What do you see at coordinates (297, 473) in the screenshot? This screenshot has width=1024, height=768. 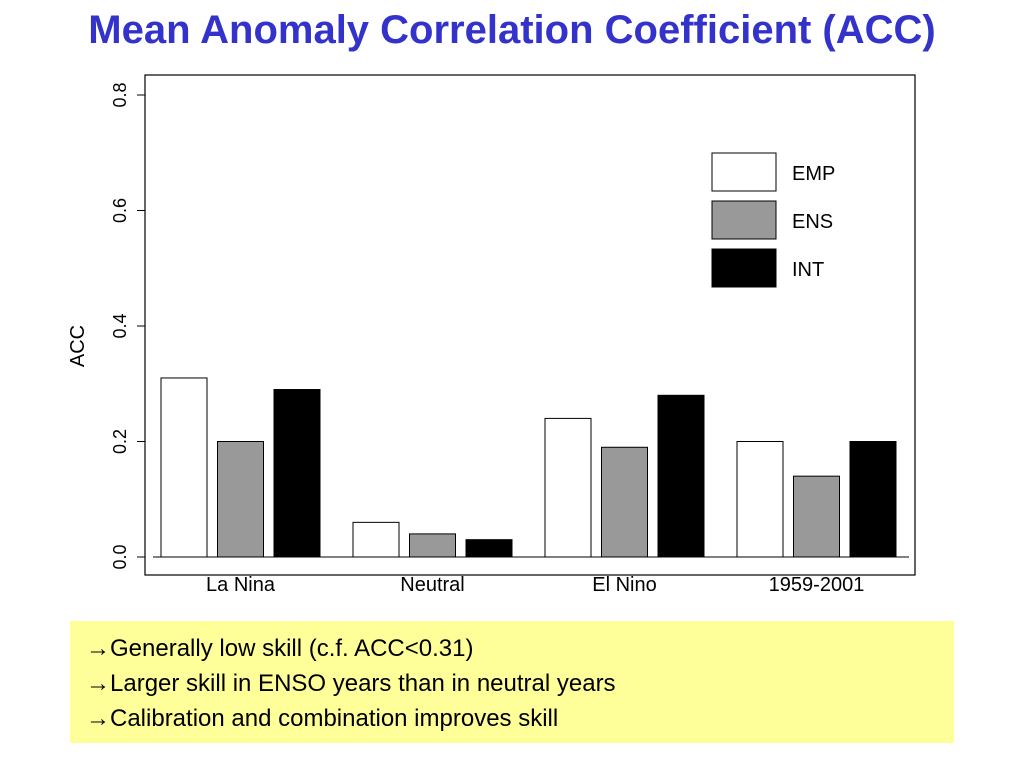 I see `bar-int-la-nina` at bounding box center [297, 473].